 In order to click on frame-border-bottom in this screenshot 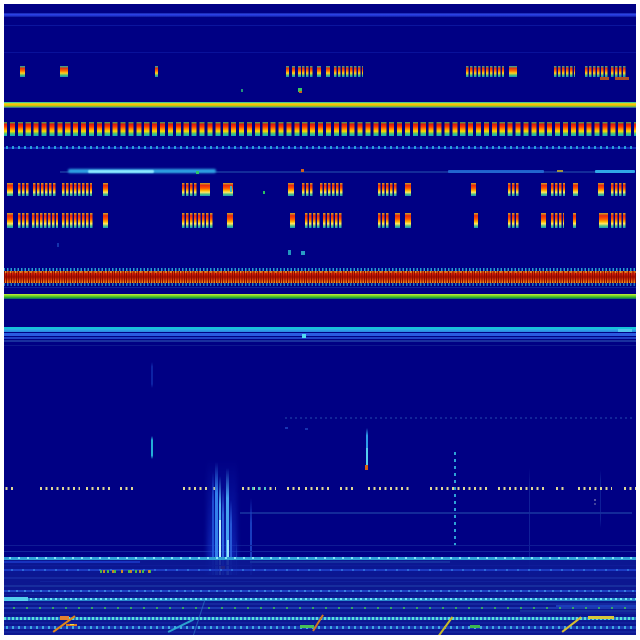, I will do `click(320, 637)`.